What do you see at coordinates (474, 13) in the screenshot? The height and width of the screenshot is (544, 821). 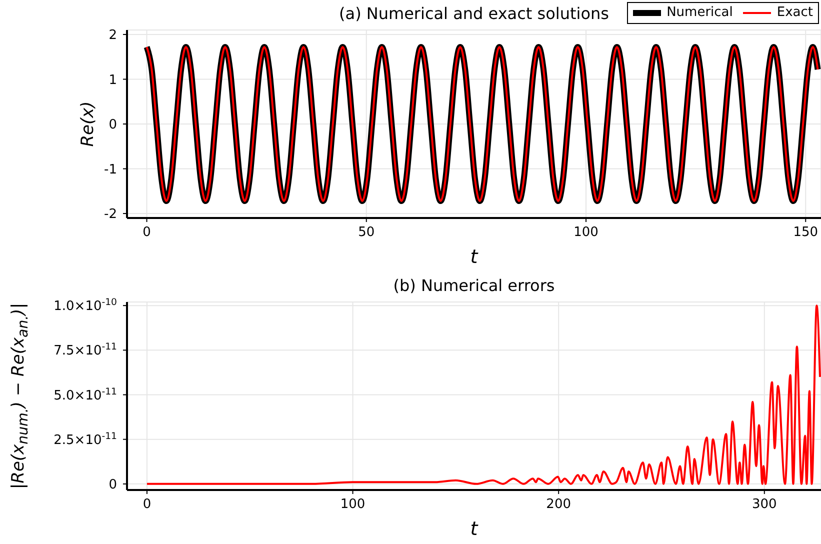 I see `chart-title: (a) Numerical and exact solutions` at bounding box center [474, 13].